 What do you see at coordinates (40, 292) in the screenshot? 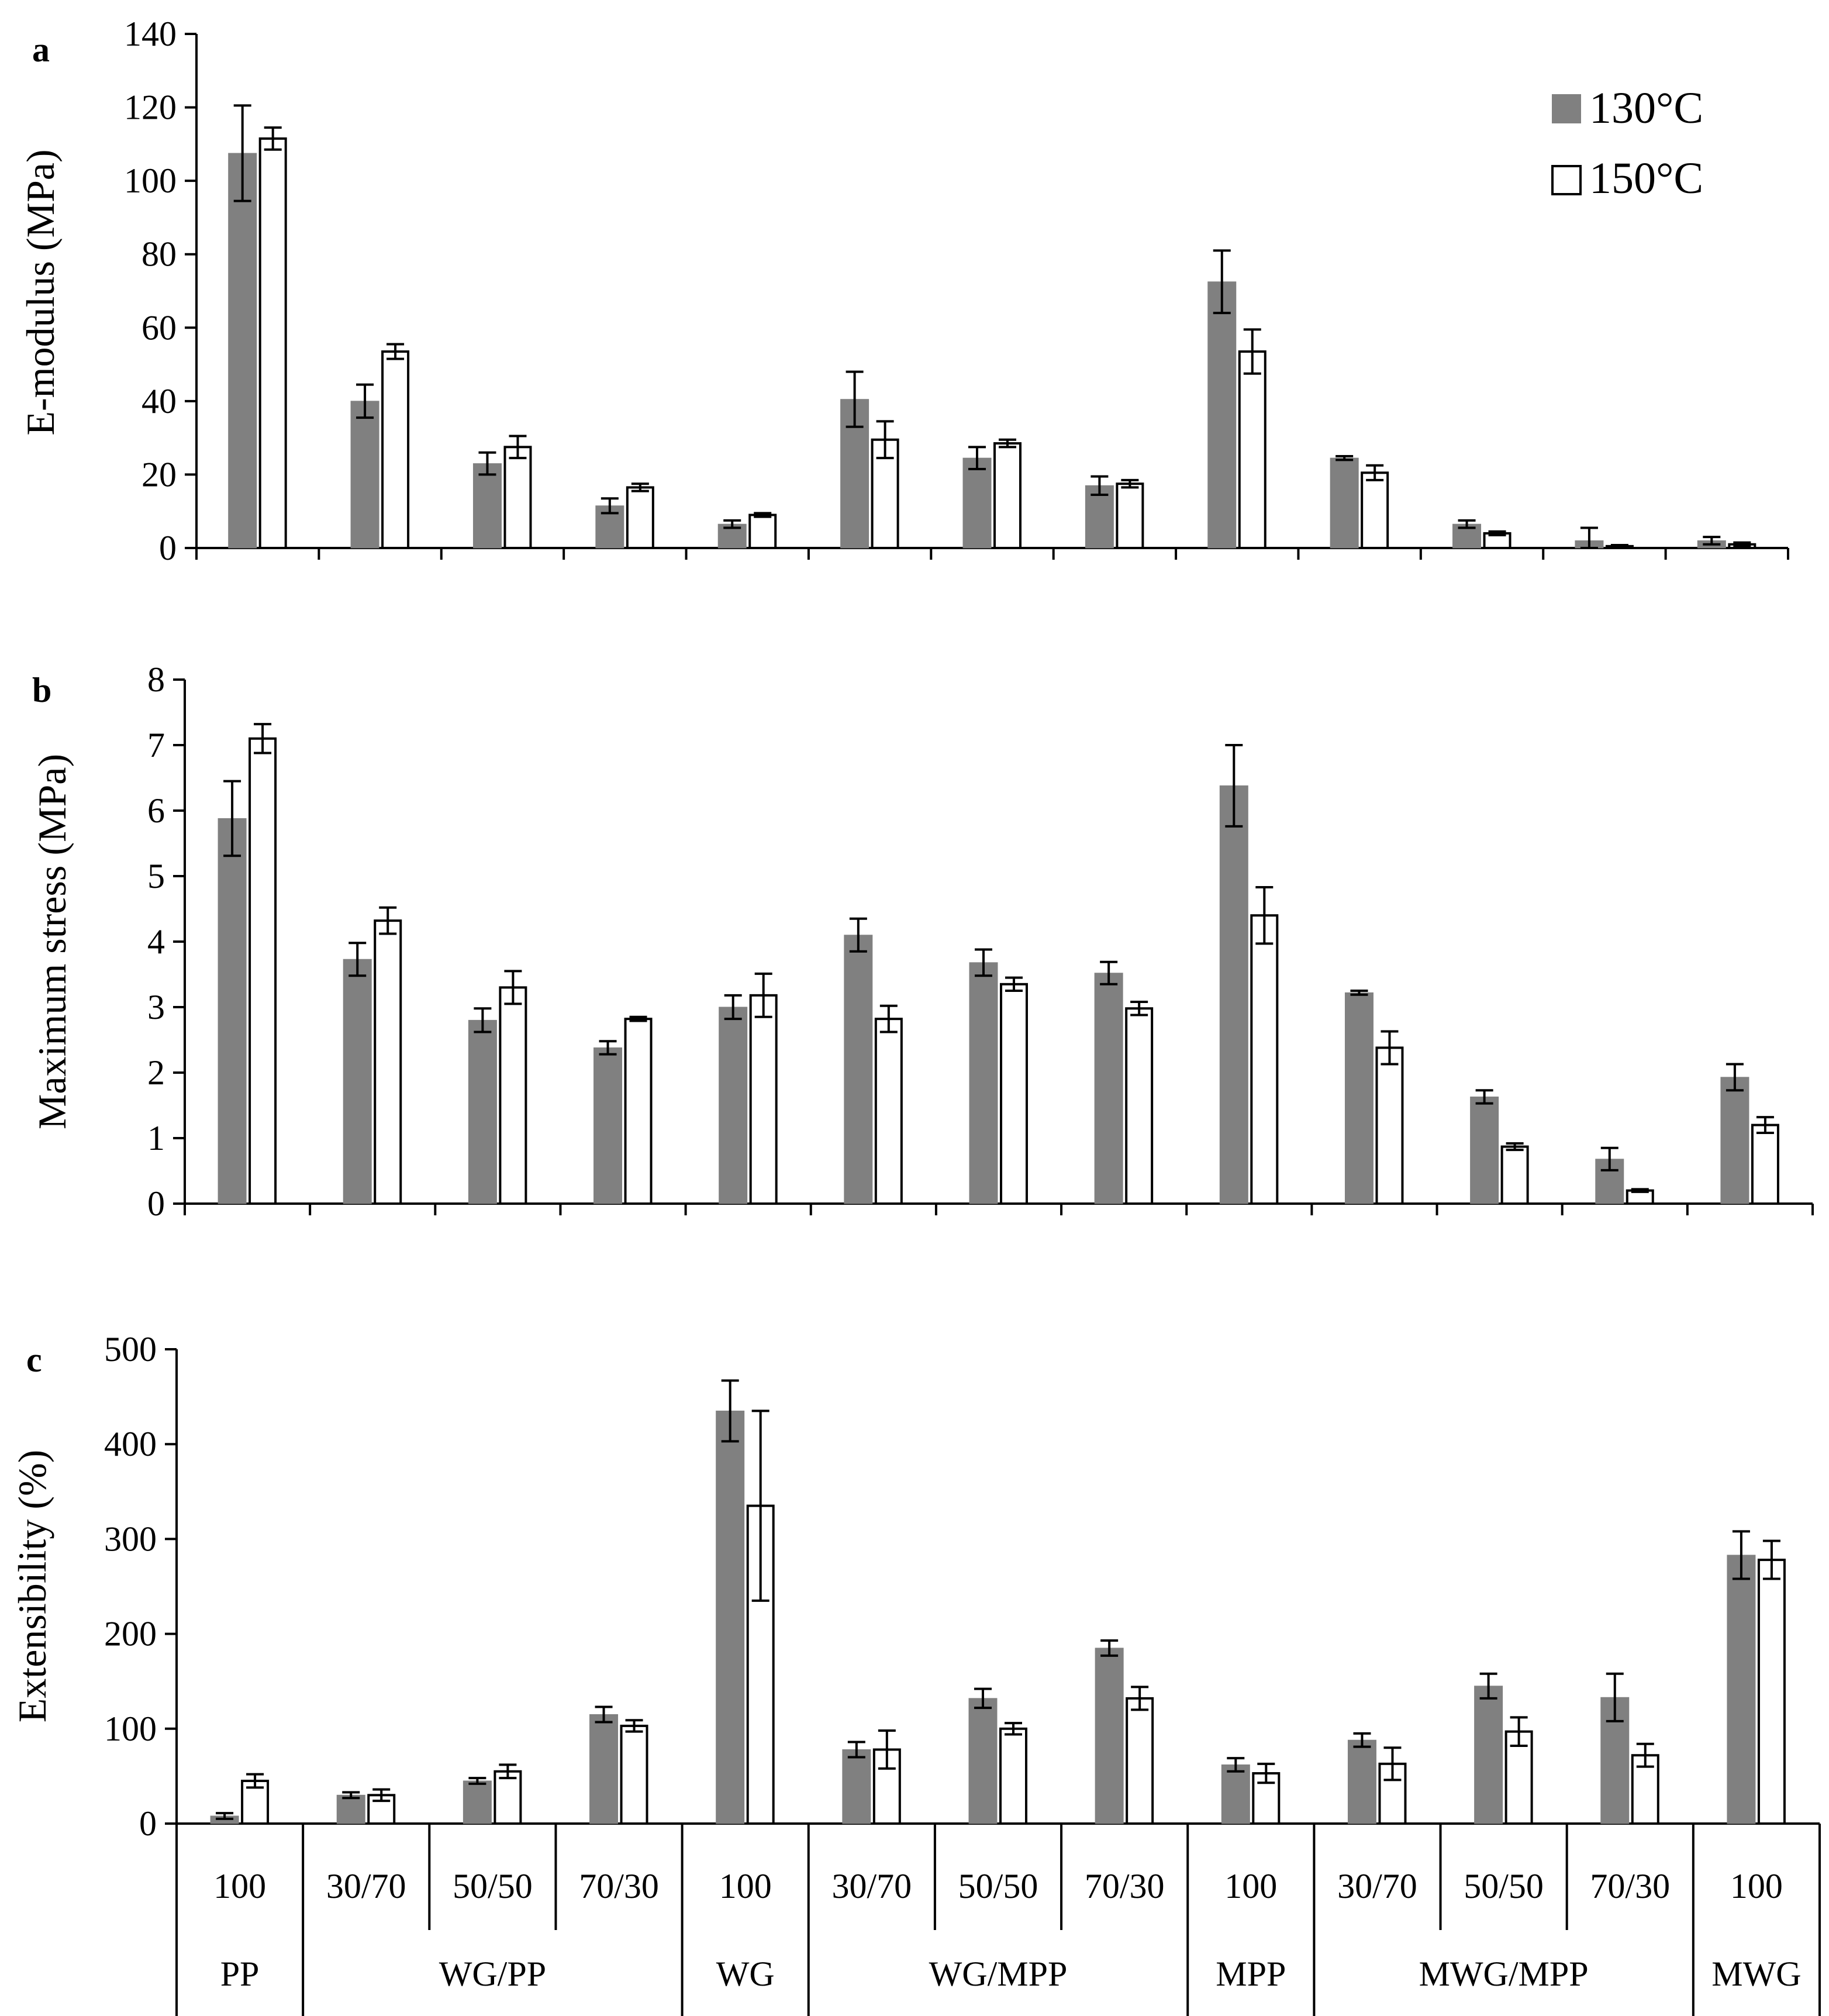
I see `y-axis-title: E-modulus (MPa)` at bounding box center [40, 292].